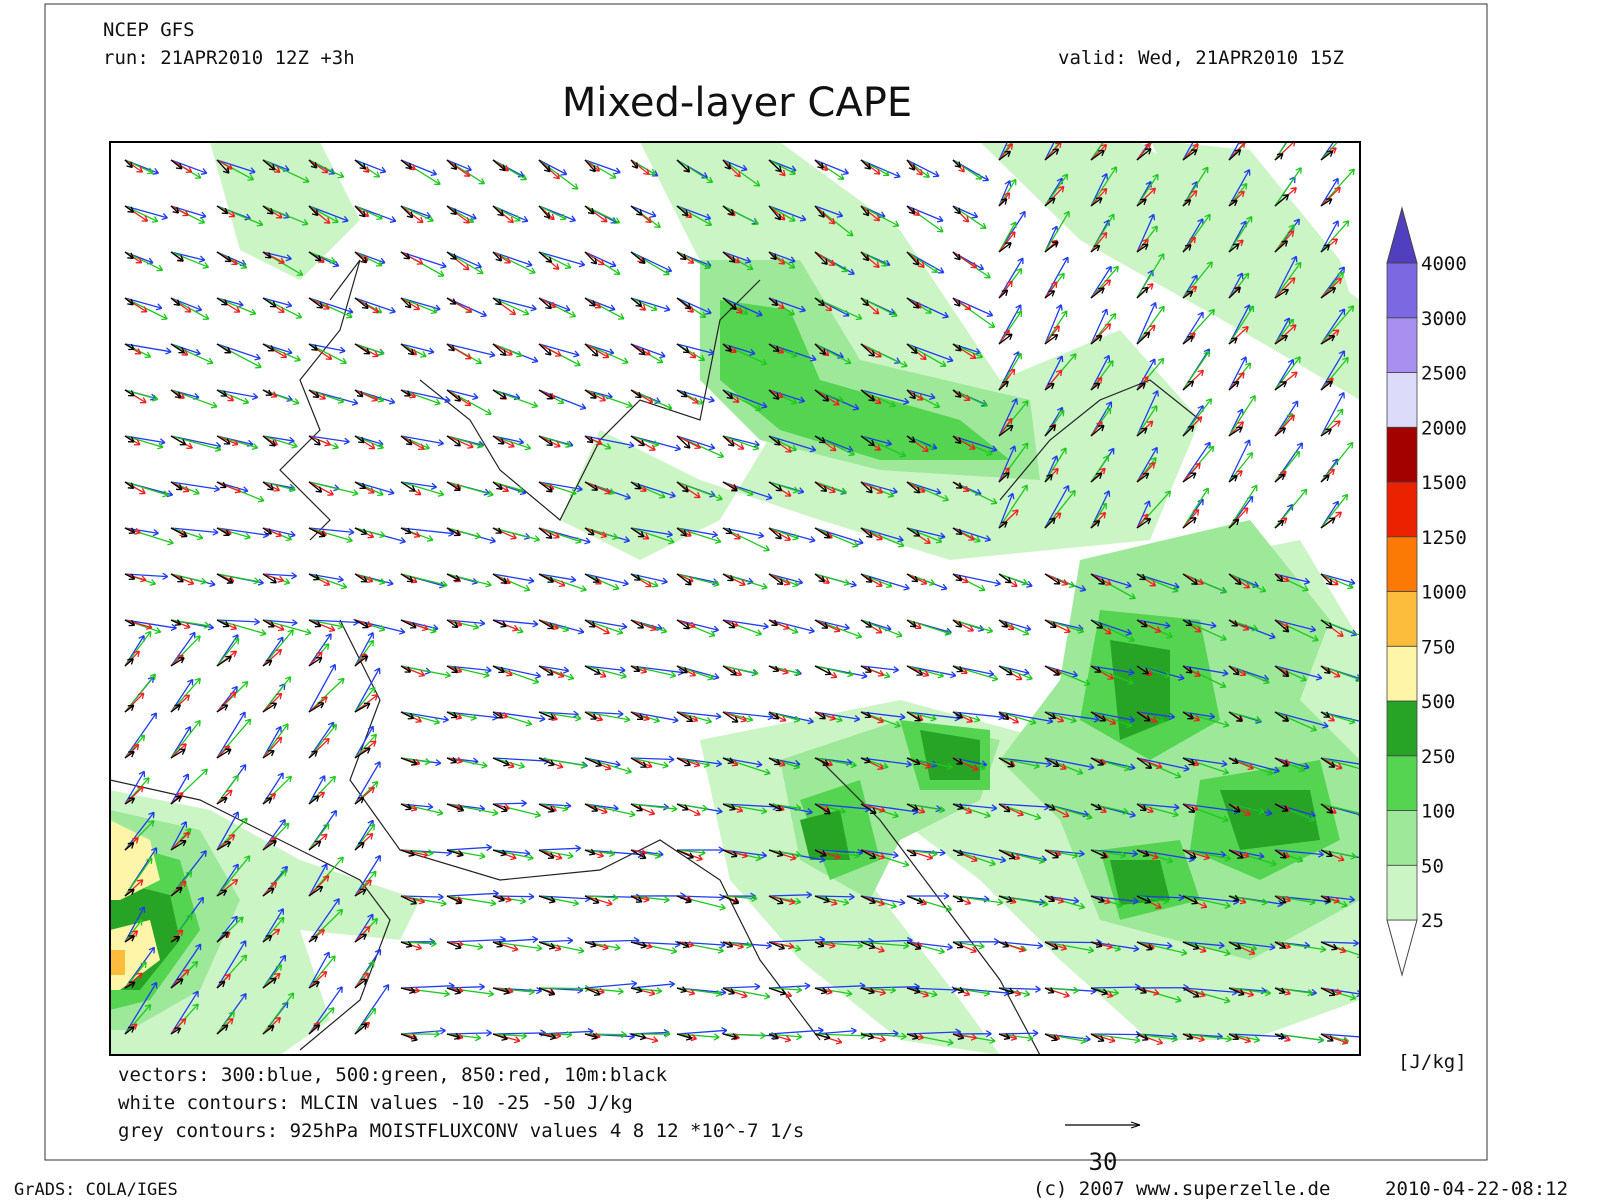 The width and height of the screenshot is (1600, 1200). What do you see at coordinates (1476, 1189) in the screenshot?
I see `footer-right: 2010-04-22-08:12` at bounding box center [1476, 1189].